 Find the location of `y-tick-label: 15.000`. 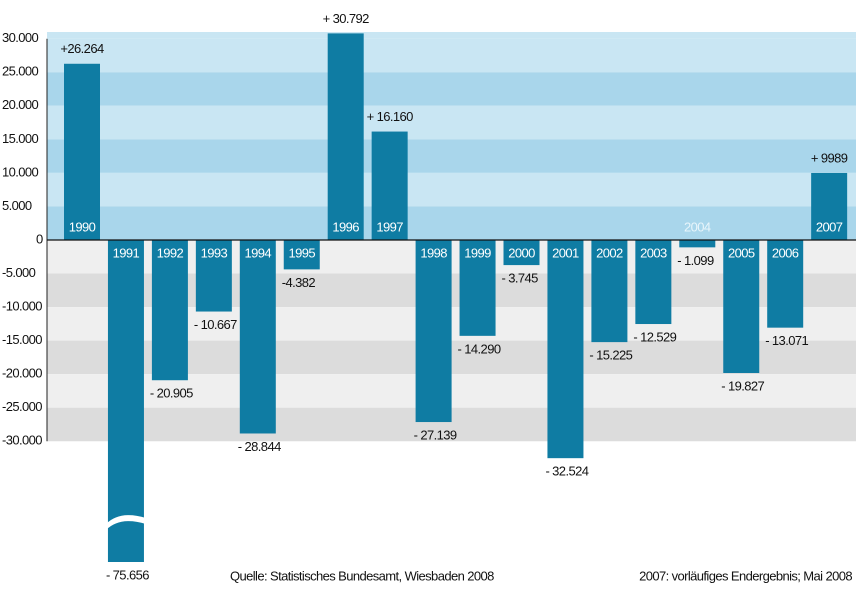

y-tick-label: 15.000 is located at coordinates (20, 138).